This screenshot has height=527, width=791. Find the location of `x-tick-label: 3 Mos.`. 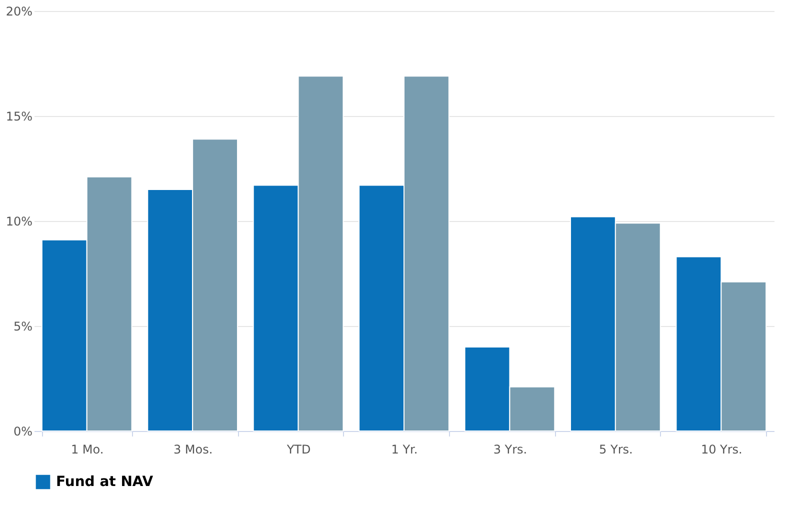

x-tick-label: 3 Mos. is located at coordinates (193, 449).